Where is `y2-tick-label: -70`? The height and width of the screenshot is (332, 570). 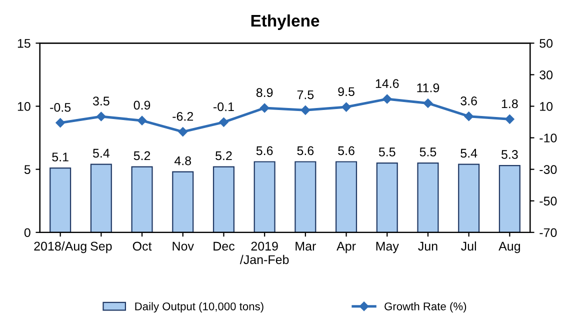 y2-tick-label: -70 is located at coordinates (548, 233).